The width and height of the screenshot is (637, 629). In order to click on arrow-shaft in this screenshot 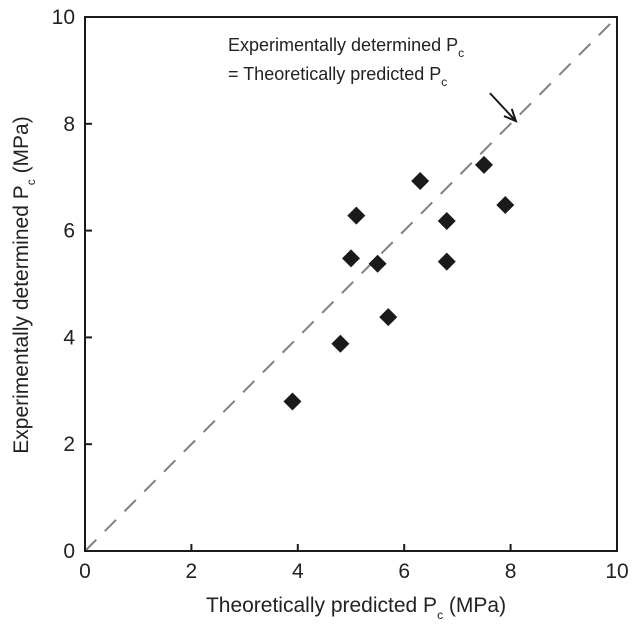, I will do `click(503, 107)`.